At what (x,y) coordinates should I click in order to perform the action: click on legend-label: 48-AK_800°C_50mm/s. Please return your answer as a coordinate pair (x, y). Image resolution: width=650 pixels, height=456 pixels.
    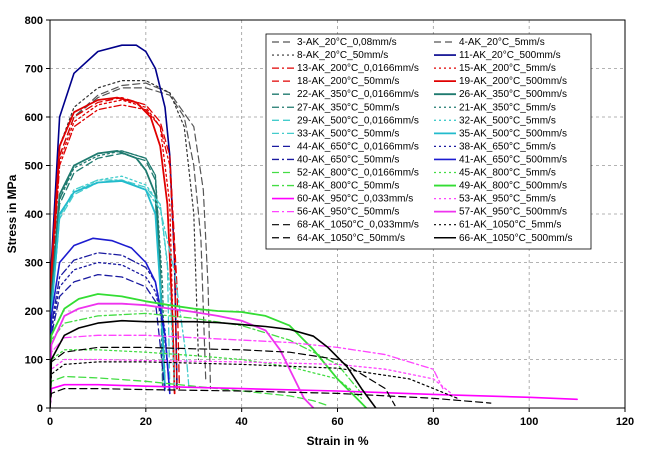
    Looking at the image, I should click on (348, 186).